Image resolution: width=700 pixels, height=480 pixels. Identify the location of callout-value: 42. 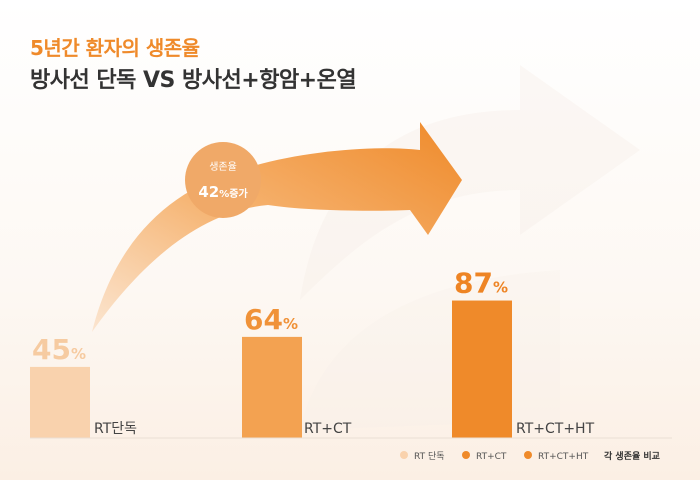
(208, 192).